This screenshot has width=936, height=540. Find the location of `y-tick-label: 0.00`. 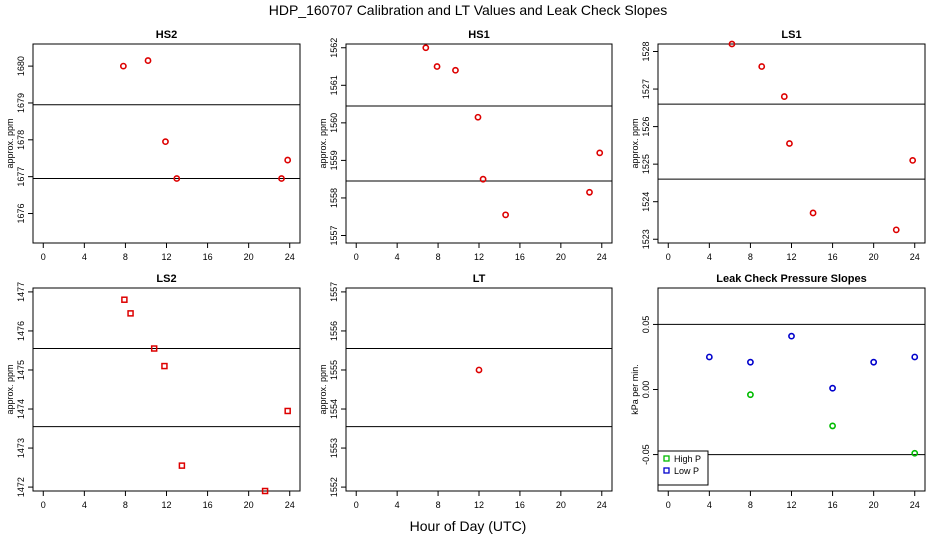

y-tick-label: 0.00 is located at coordinates (646, 390).